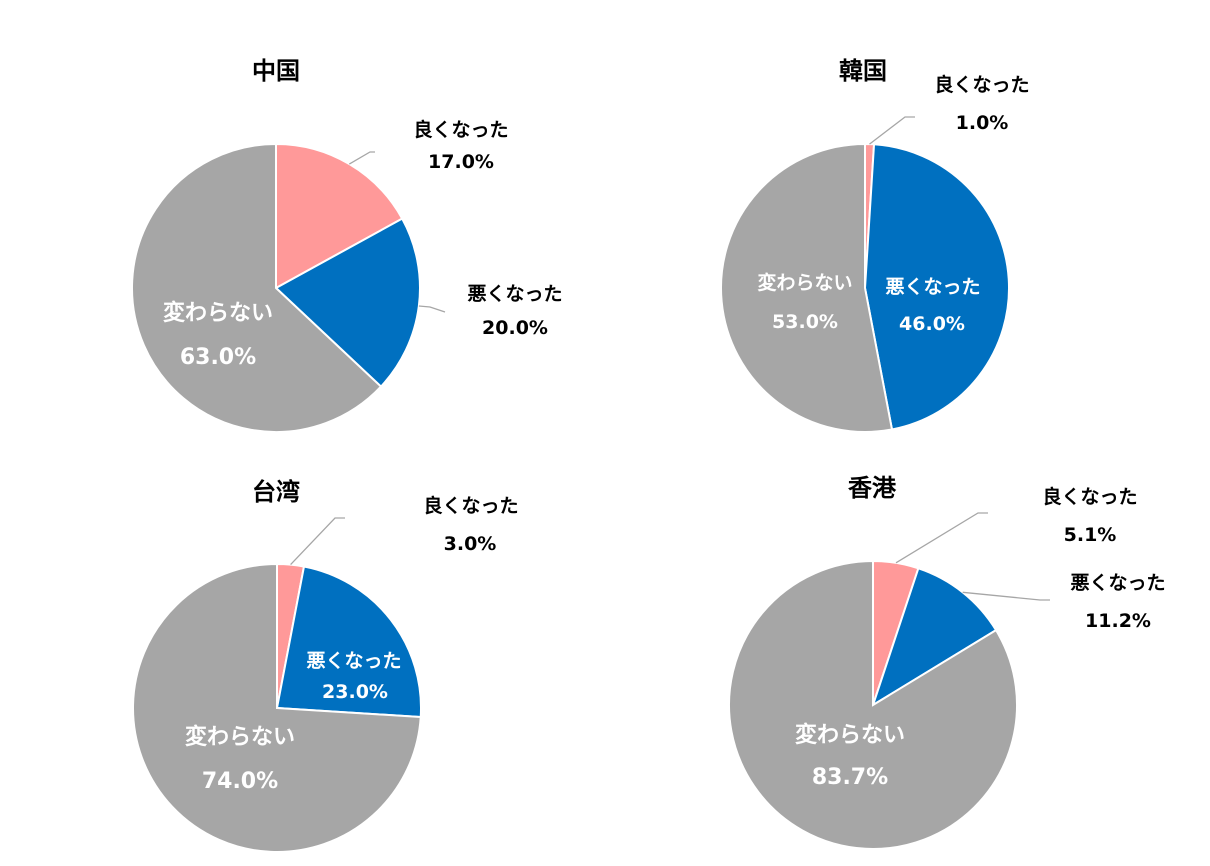  What do you see at coordinates (982, 123) in the screenshot?
I see `slice-value-better: 1.0%` at bounding box center [982, 123].